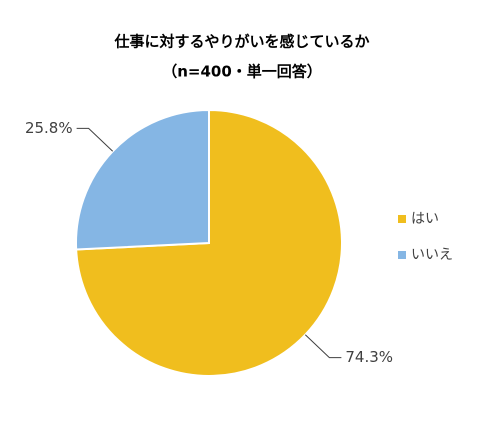 The height and width of the screenshot is (424, 485). Describe the element at coordinates (432, 255) in the screenshot. I see `legend-label: いいえ` at that location.